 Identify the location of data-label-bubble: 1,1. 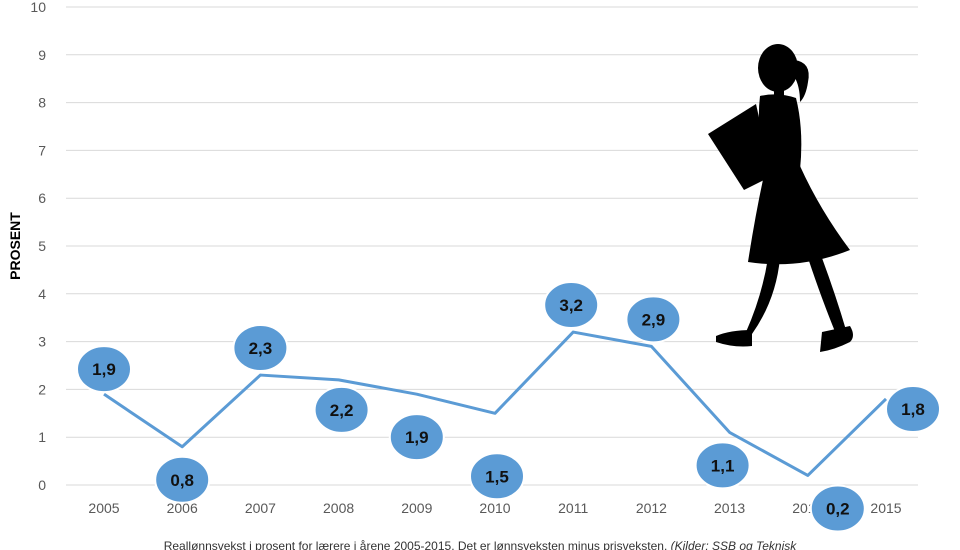
(722, 465).